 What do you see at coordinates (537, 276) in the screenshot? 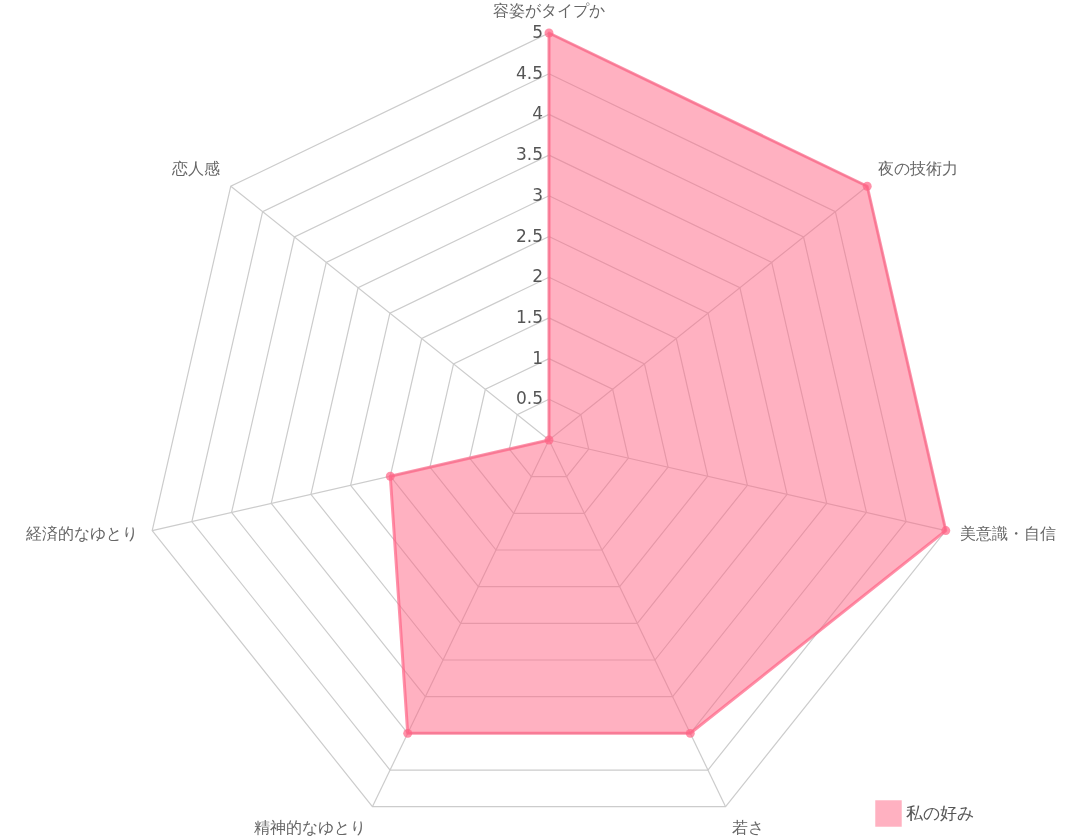
I see `y-tick-label: 2` at bounding box center [537, 276].